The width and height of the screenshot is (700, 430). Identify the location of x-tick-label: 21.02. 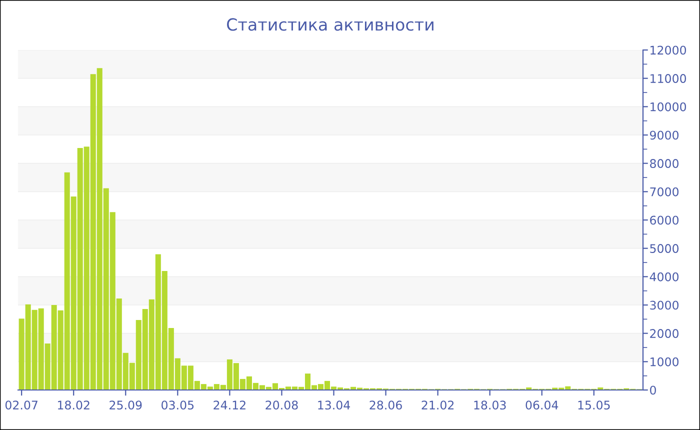
(438, 405).